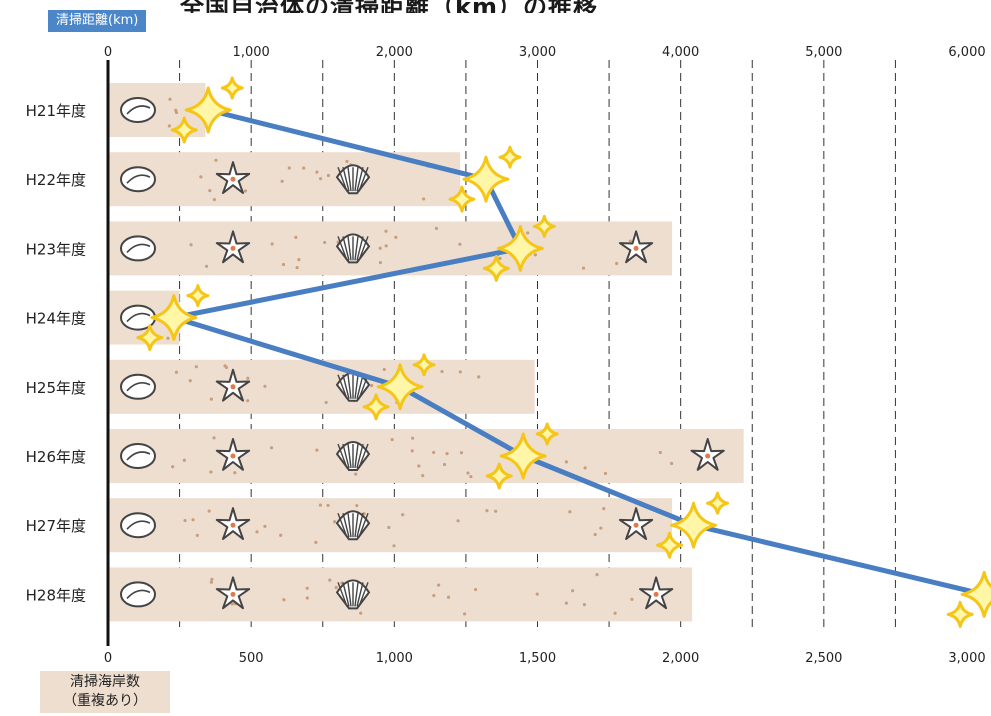 Image resolution: width=991 pixels, height=716 pixels. Describe the element at coordinates (400, 594) in the screenshot. I see `bar-H28年度` at that location.